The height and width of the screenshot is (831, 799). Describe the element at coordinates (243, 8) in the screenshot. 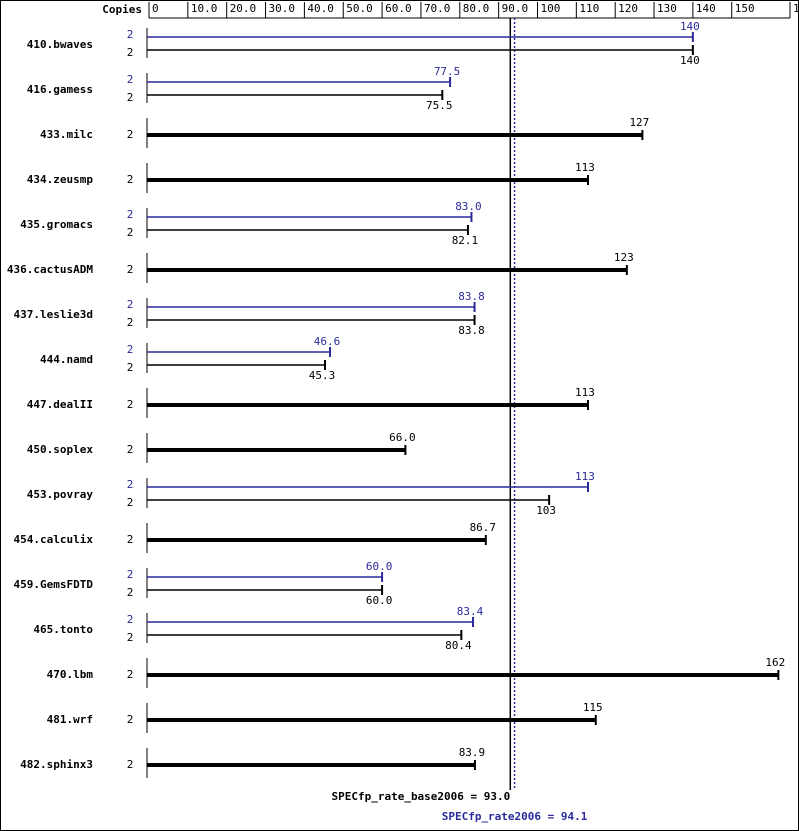

I see `x-tick-label: 20.0` at that location.